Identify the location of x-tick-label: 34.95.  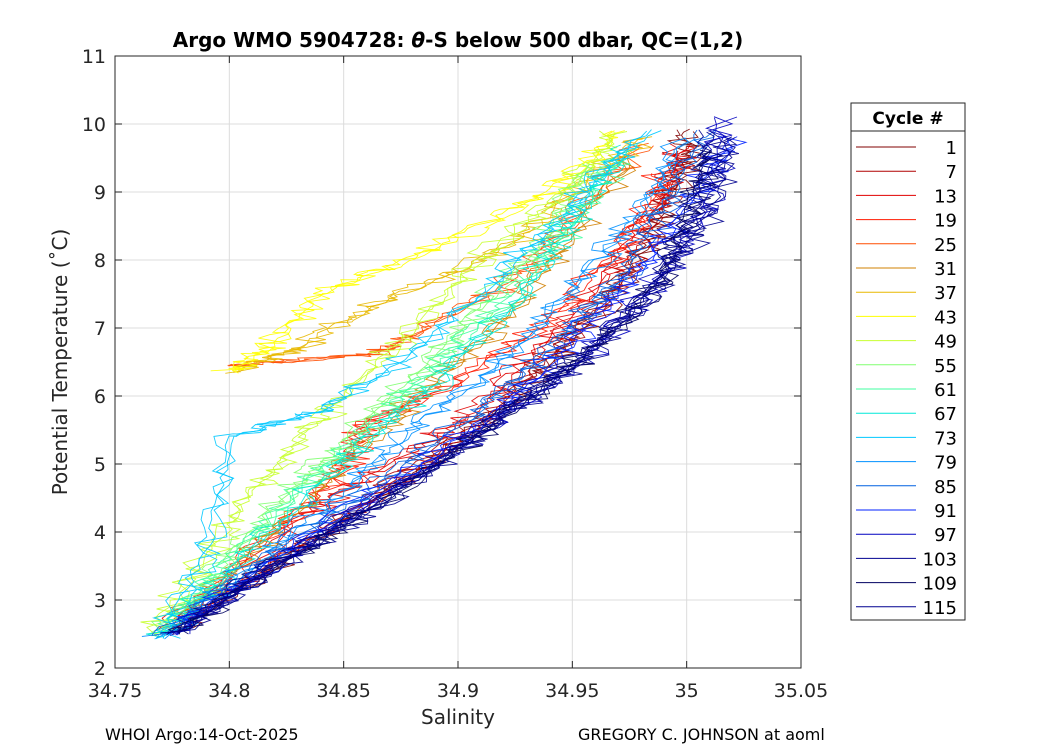
(572, 691).